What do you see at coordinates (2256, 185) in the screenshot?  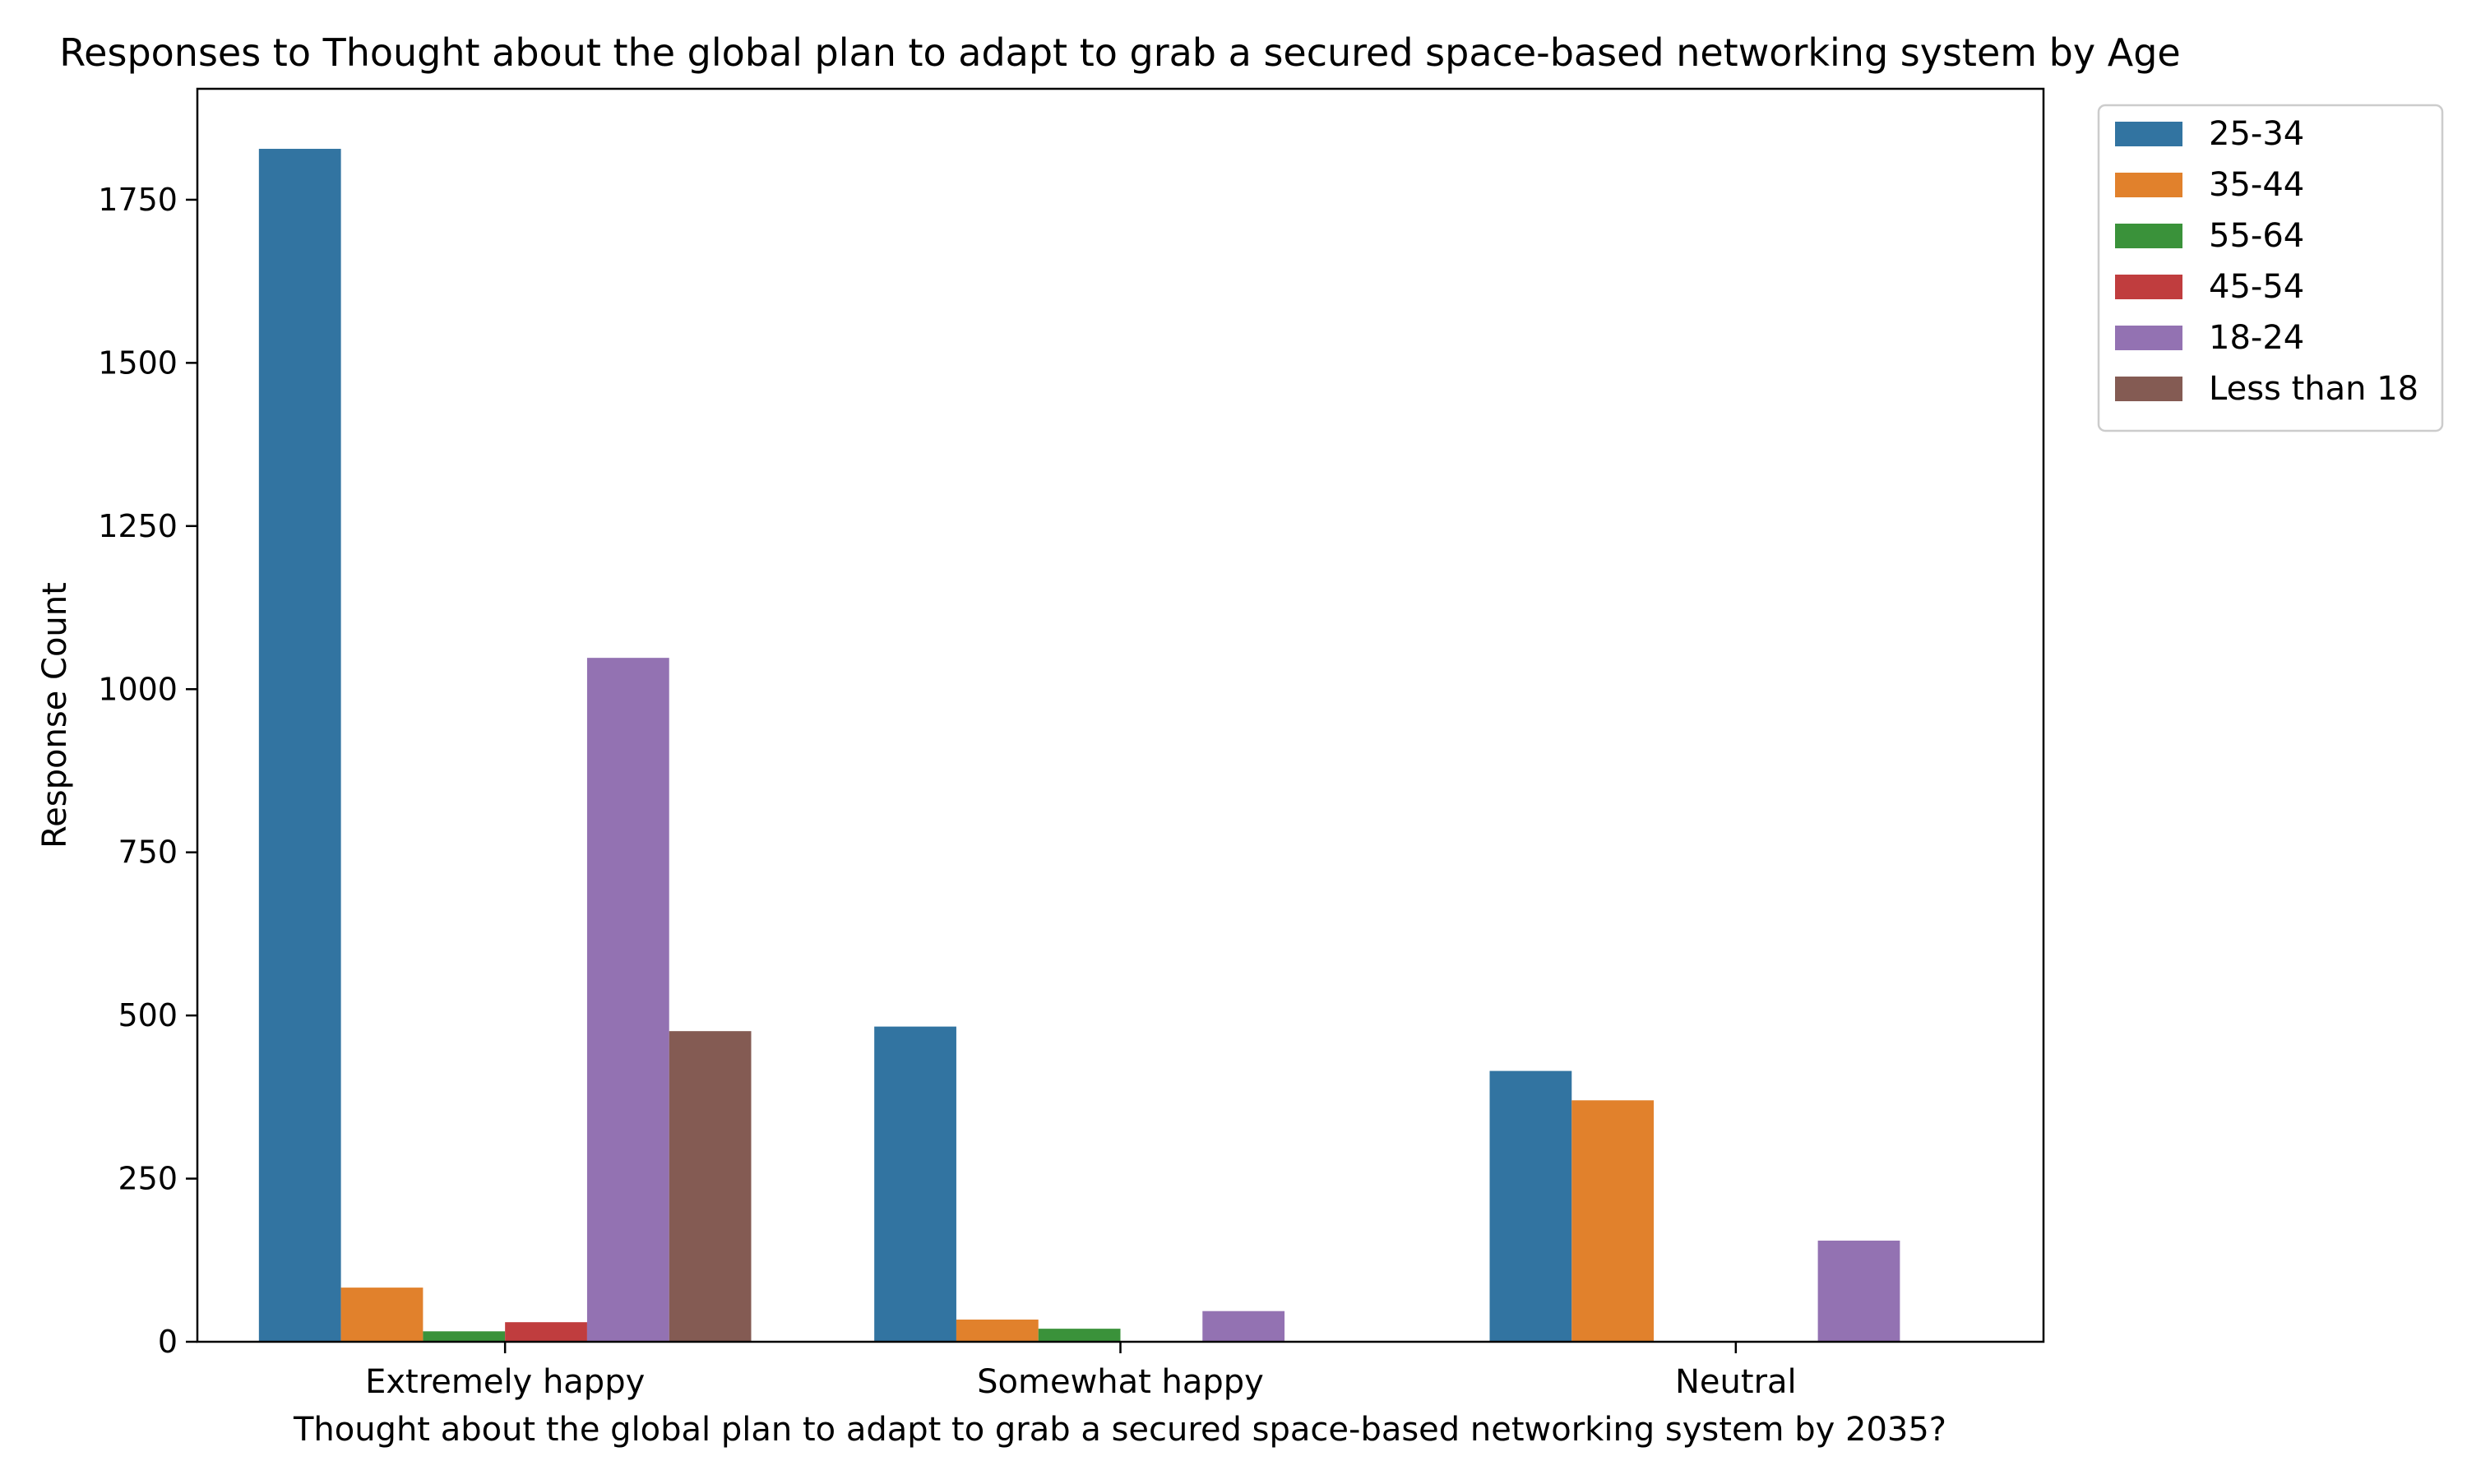 I see `legend-label: 35-44` at bounding box center [2256, 185].